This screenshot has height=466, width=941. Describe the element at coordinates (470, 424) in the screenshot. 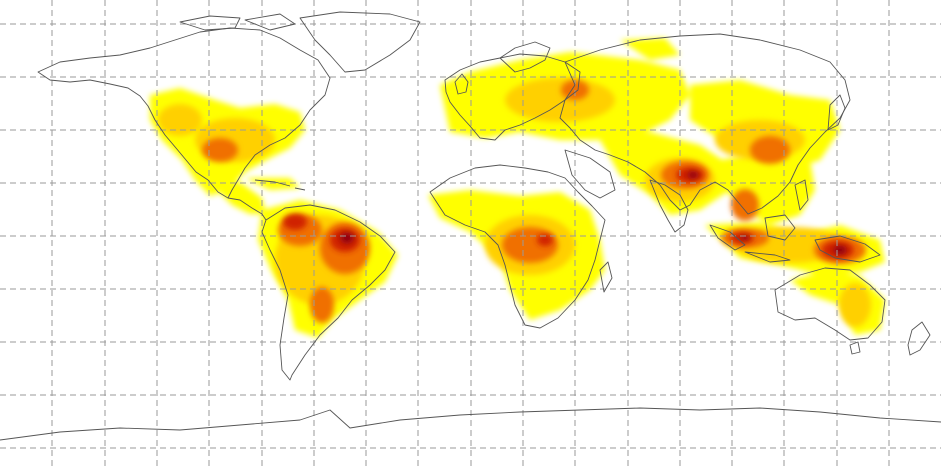

I see `coast-antarctica` at that location.